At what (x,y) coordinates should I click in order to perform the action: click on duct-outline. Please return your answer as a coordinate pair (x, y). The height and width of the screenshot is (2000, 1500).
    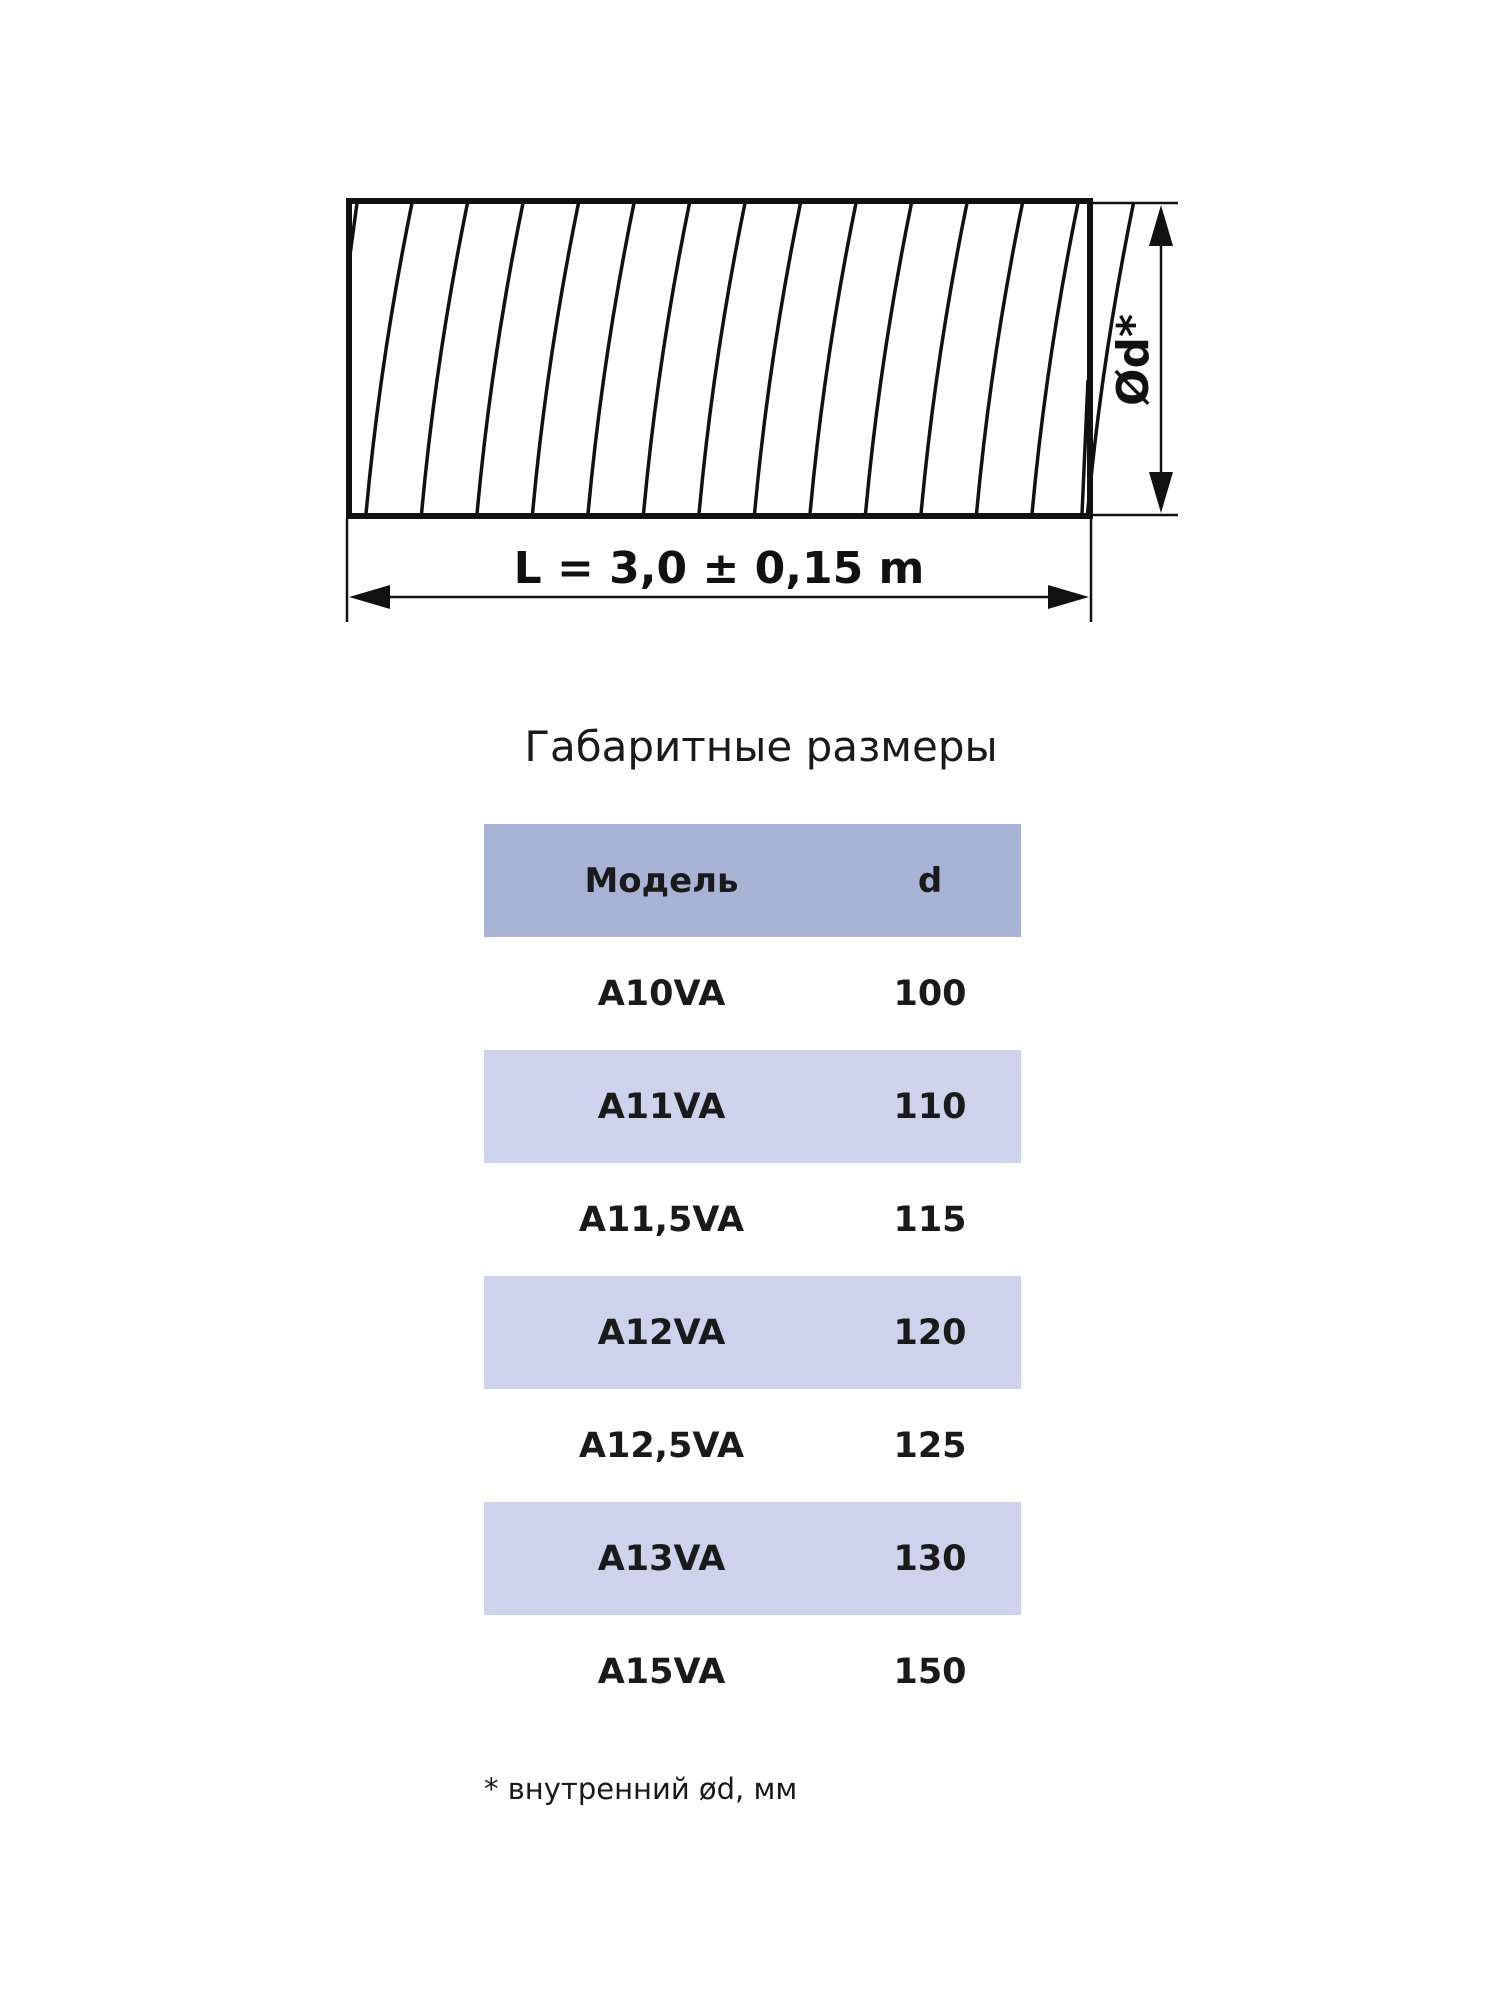
    Looking at the image, I should click on (719, 358).